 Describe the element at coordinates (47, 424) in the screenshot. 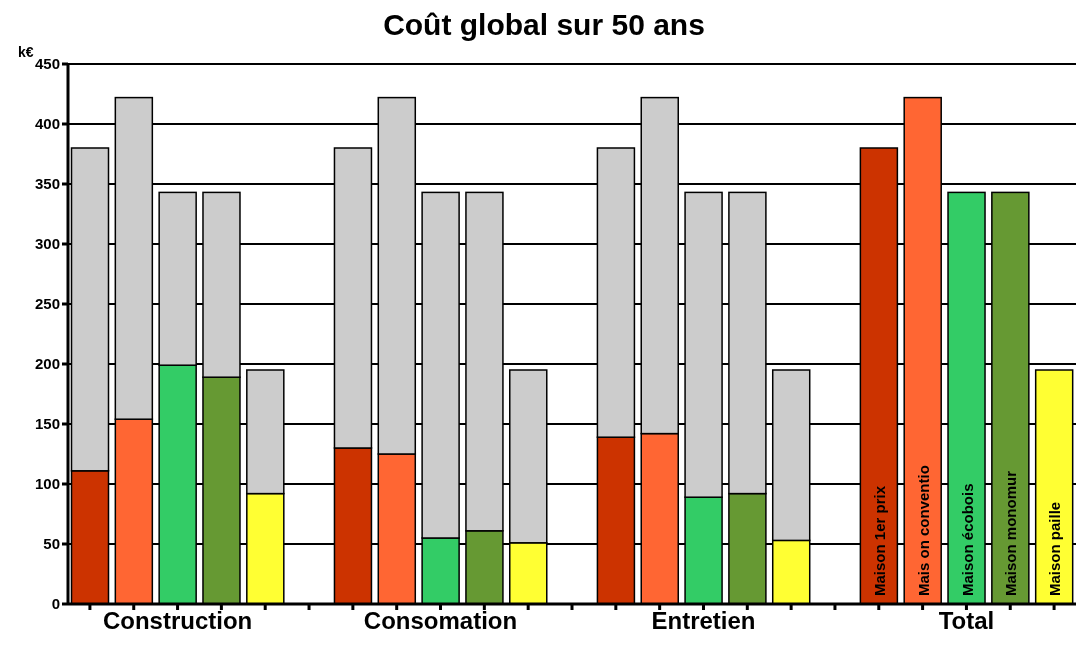

I see `y-tick-label: 150` at that location.